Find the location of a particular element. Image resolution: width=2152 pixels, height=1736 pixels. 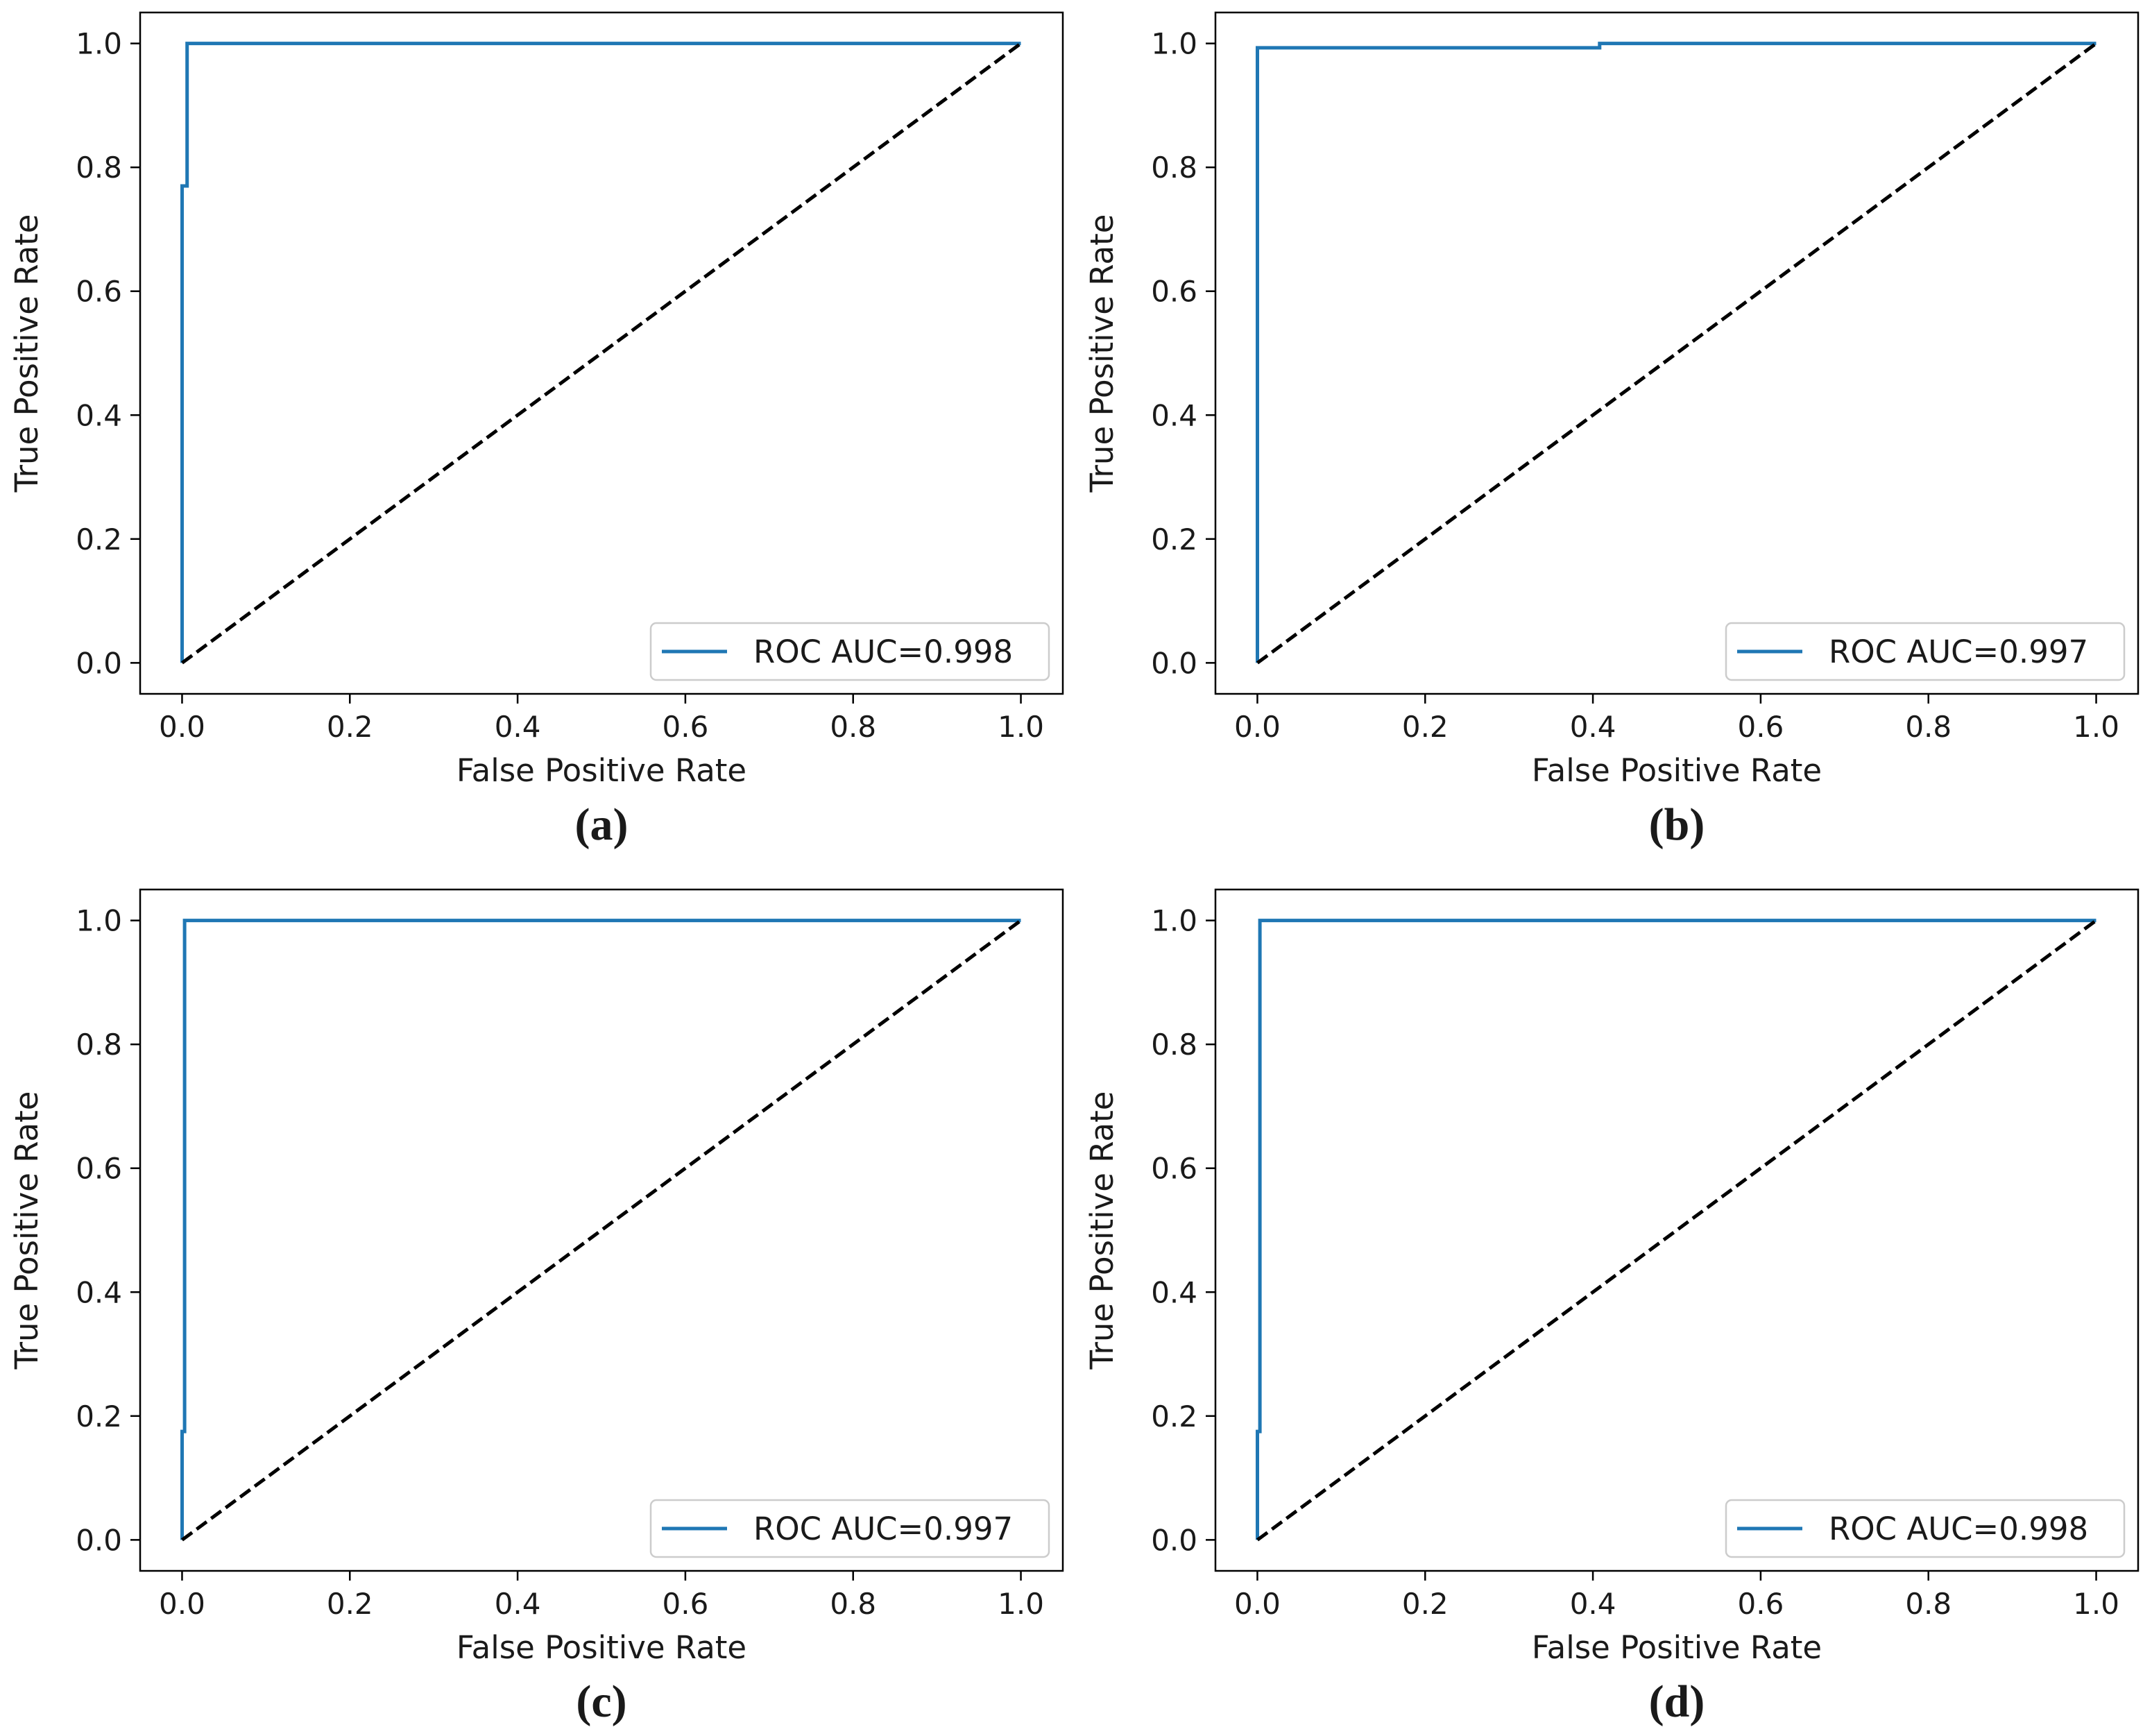

y-tick-label-d-5: 1.0 is located at coordinates (1174, 921).